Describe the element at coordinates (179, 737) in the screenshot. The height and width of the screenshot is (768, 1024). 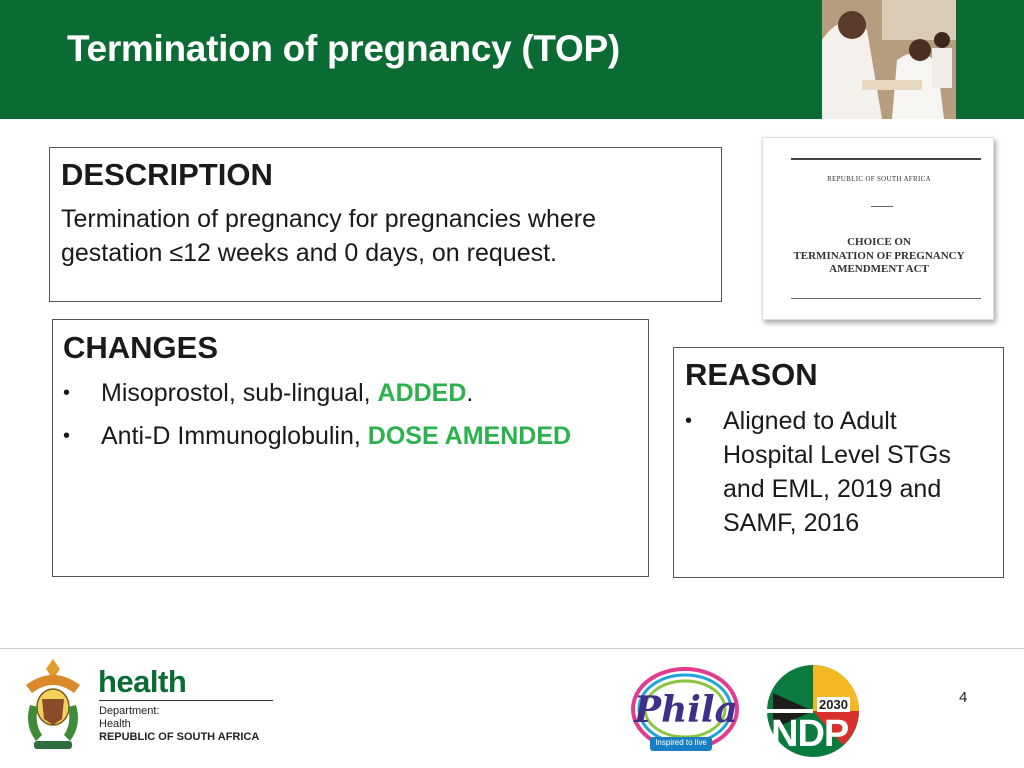
I see `dept-line-3: REPUBLIC OF SOUTH AFRICA` at that location.